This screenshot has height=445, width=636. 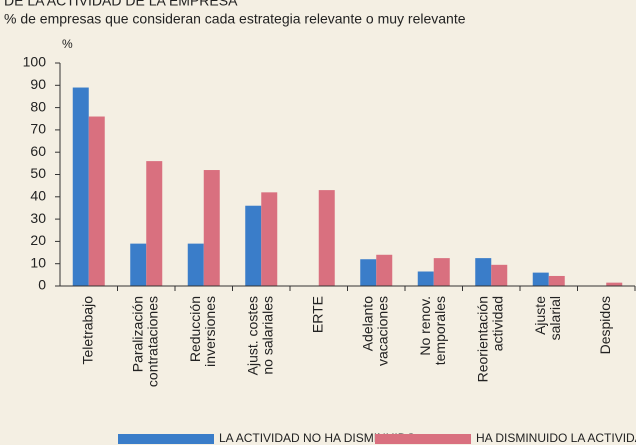 I want to click on x-tick-label: salarial, so click(x=555, y=318).